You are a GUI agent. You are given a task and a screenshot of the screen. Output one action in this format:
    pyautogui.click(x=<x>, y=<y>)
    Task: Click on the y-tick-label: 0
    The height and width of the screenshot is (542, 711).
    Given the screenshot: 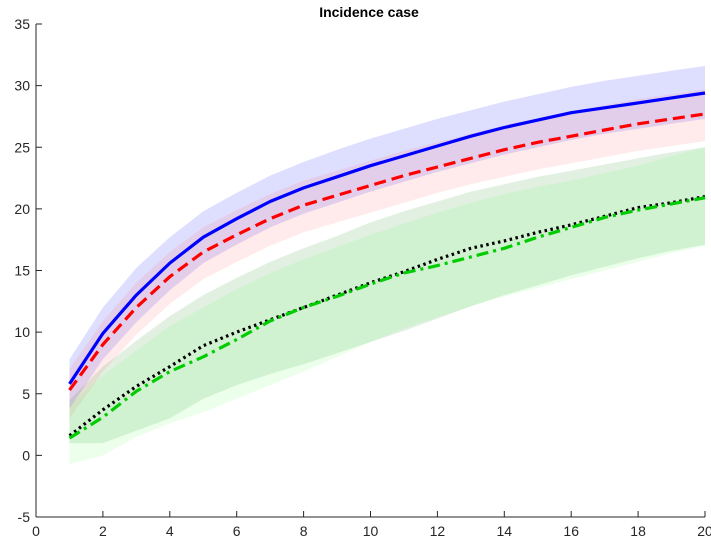 What is the action you would take?
    pyautogui.click(x=26, y=455)
    